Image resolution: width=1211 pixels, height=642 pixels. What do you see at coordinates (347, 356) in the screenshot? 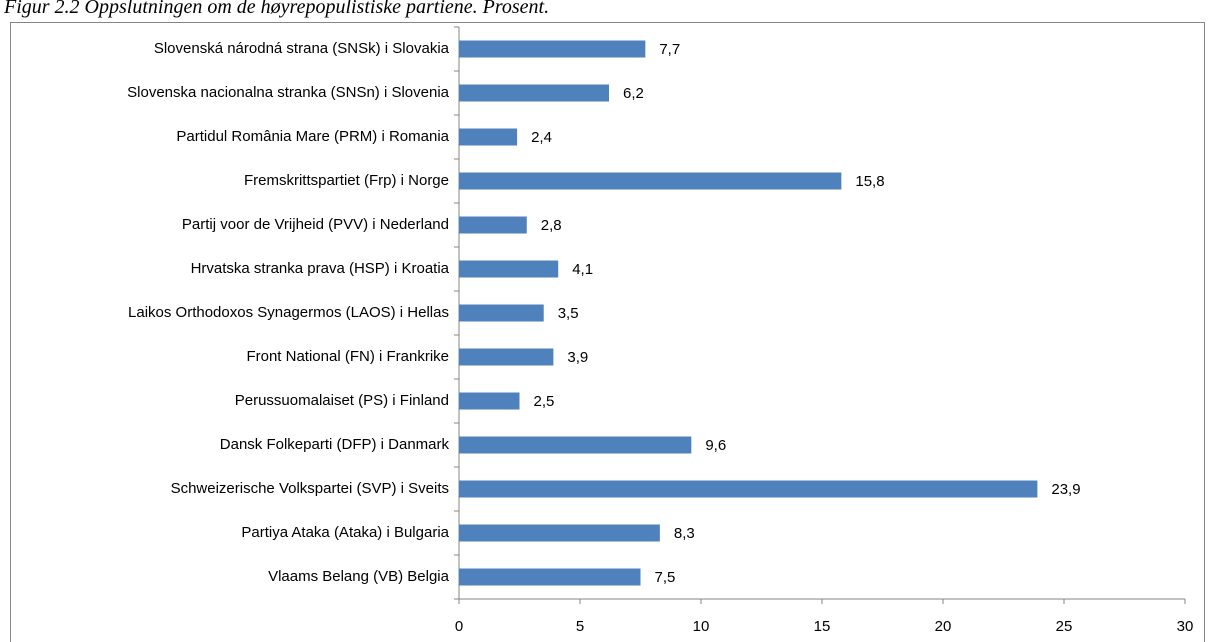
I see `y-tick-label: Front National (FN) i Frankrike` at bounding box center [347, 356].